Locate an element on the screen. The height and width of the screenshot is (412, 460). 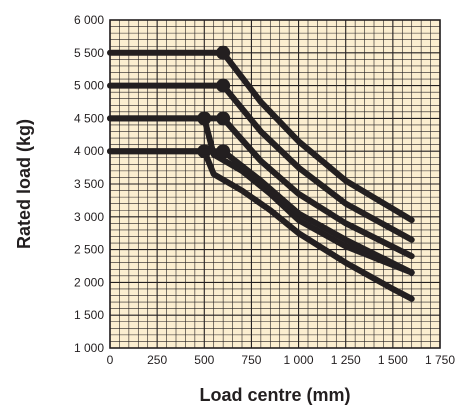
y-tick-label: 2 000 is located at coordinates (89, 282).